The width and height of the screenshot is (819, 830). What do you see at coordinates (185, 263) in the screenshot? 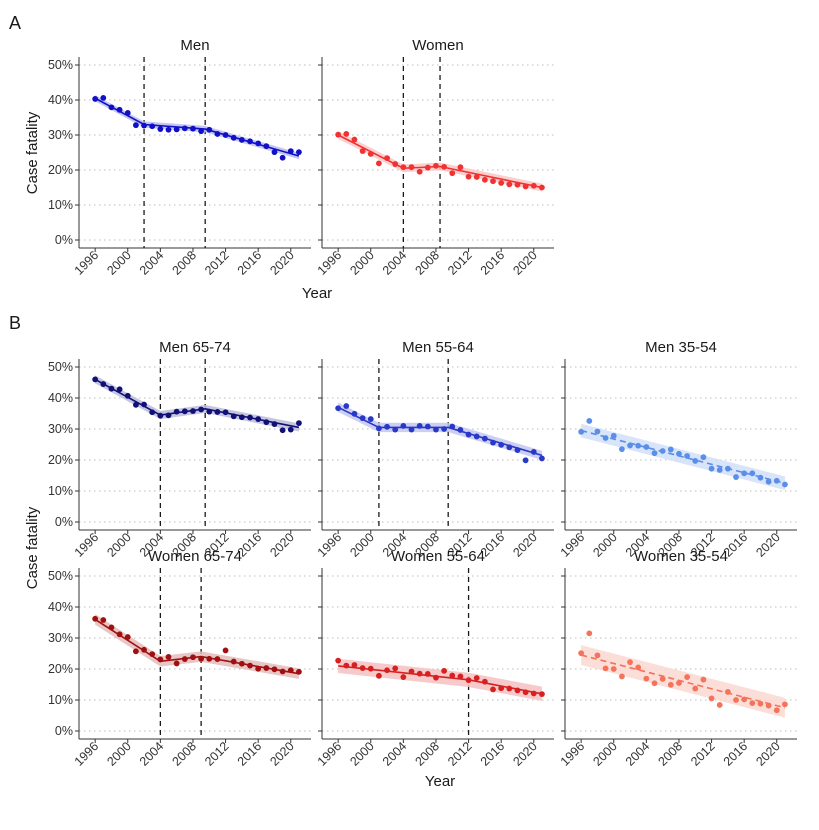
I see `x-tick-label: 2008` at bounding box center [185, 263].